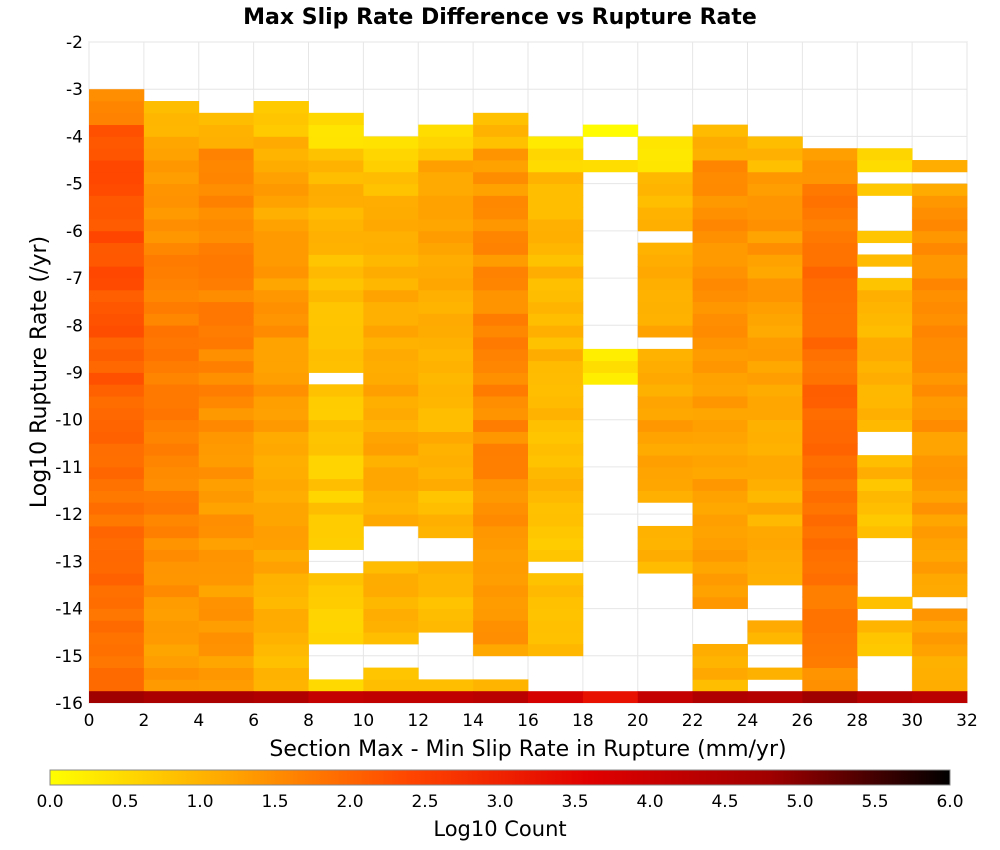 Image resolution: width=1000 pixels, height=850 pixels. I want to click on x-tick-label: 4, so click(198, 721).